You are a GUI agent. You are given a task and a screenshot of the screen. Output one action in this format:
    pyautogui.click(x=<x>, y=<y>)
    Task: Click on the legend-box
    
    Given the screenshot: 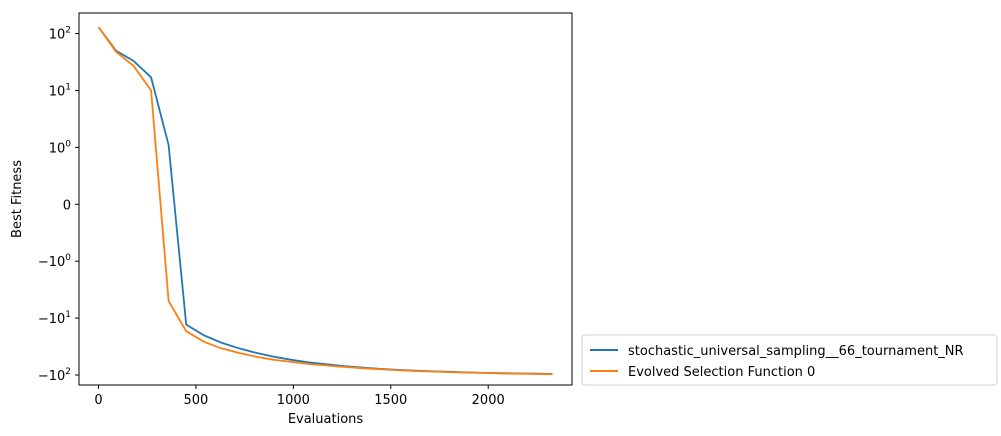 What is the action you would take?
    pyautogui.click(x=789, y=360)
    